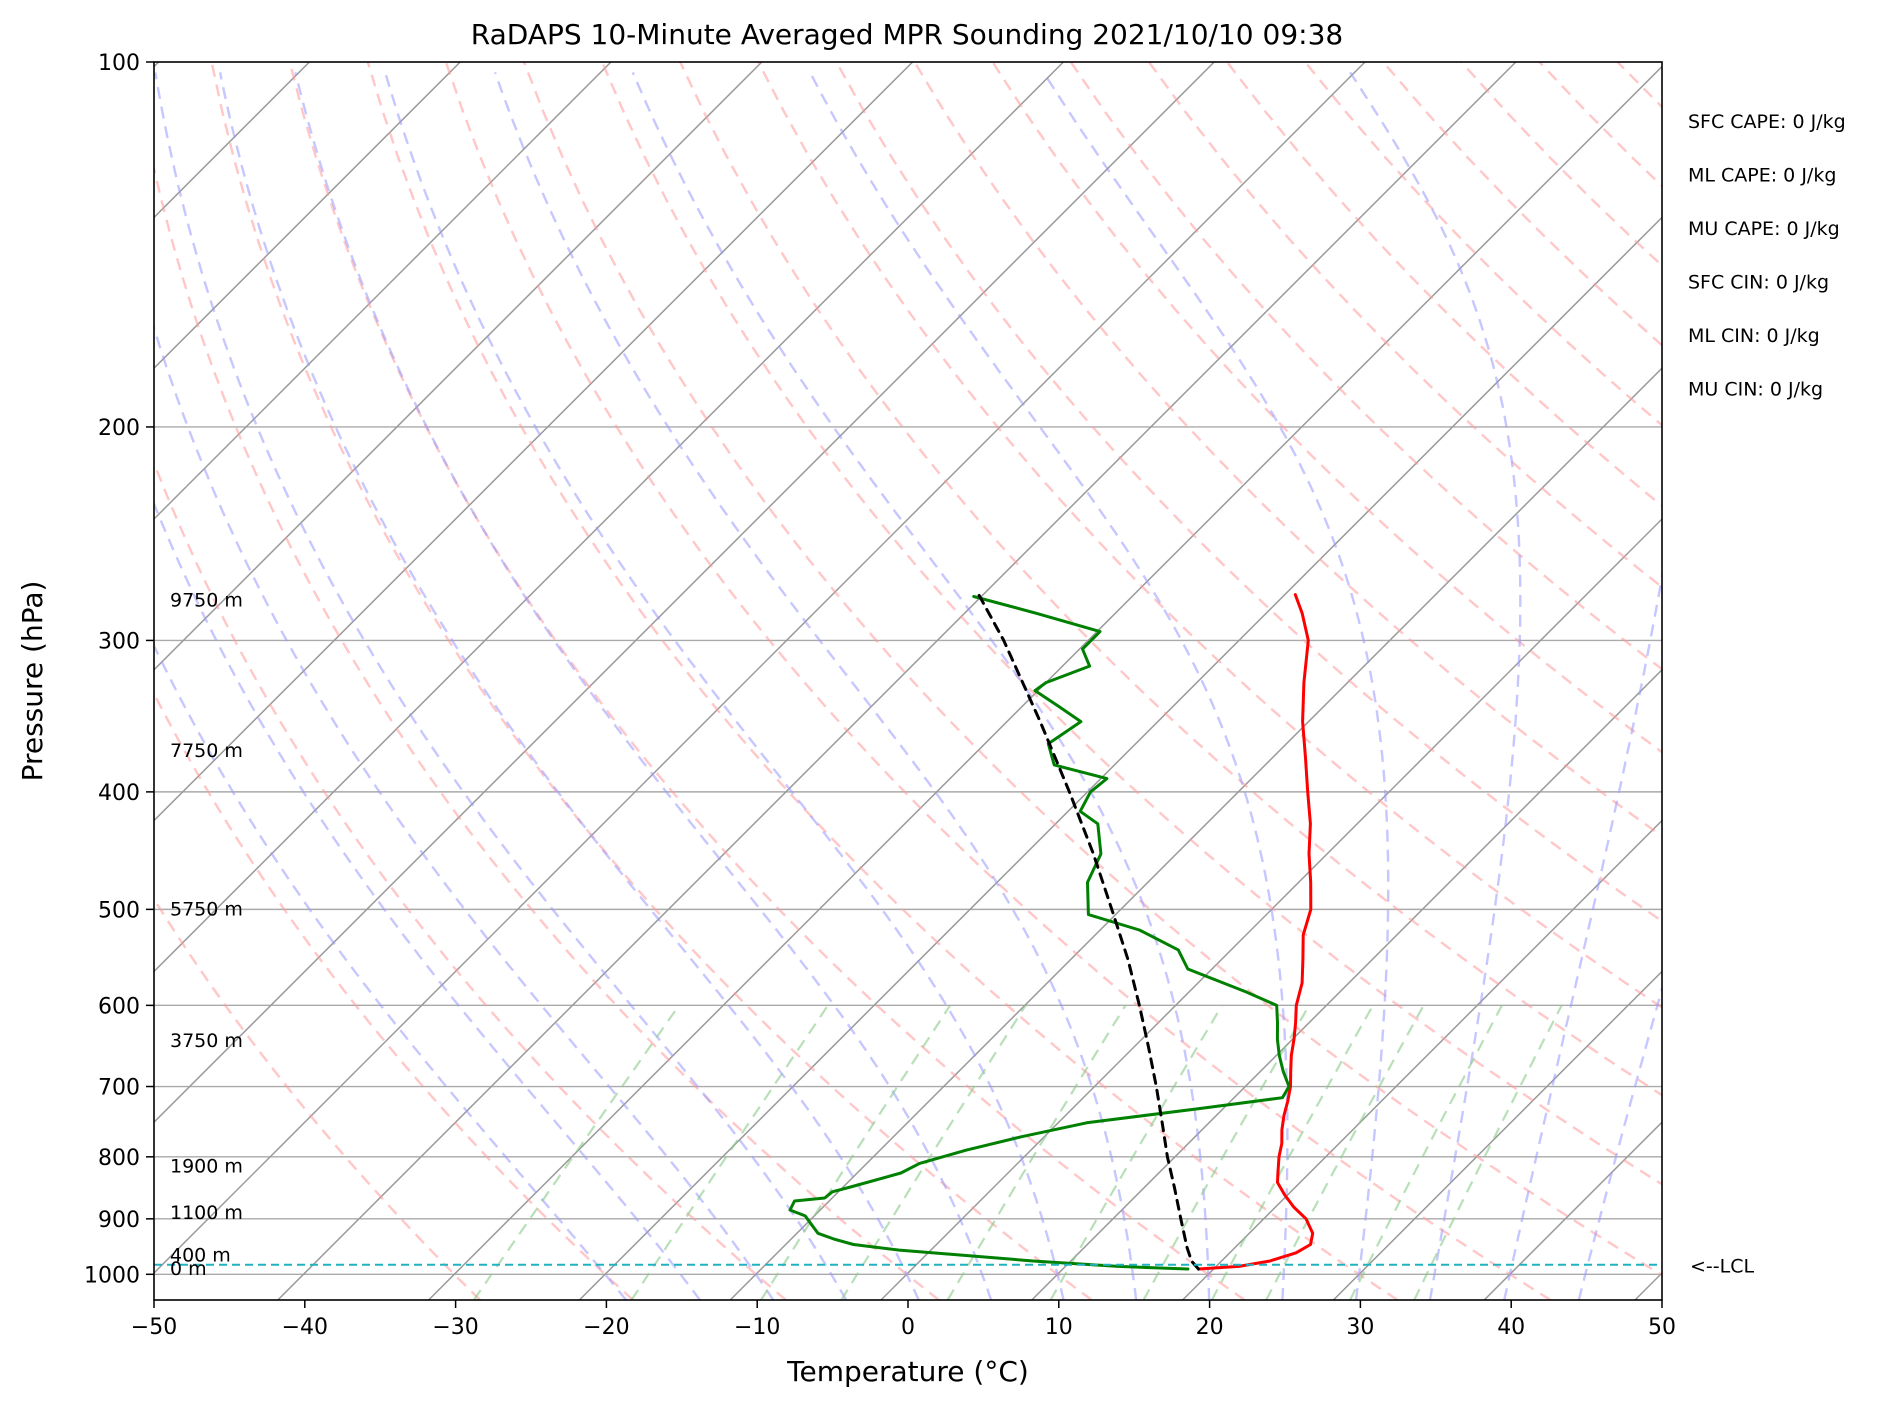  What do you see at coordinates (119, 793) in the screenshot?
I see `y-tick-label: 400` at bounding box center [119, 793].